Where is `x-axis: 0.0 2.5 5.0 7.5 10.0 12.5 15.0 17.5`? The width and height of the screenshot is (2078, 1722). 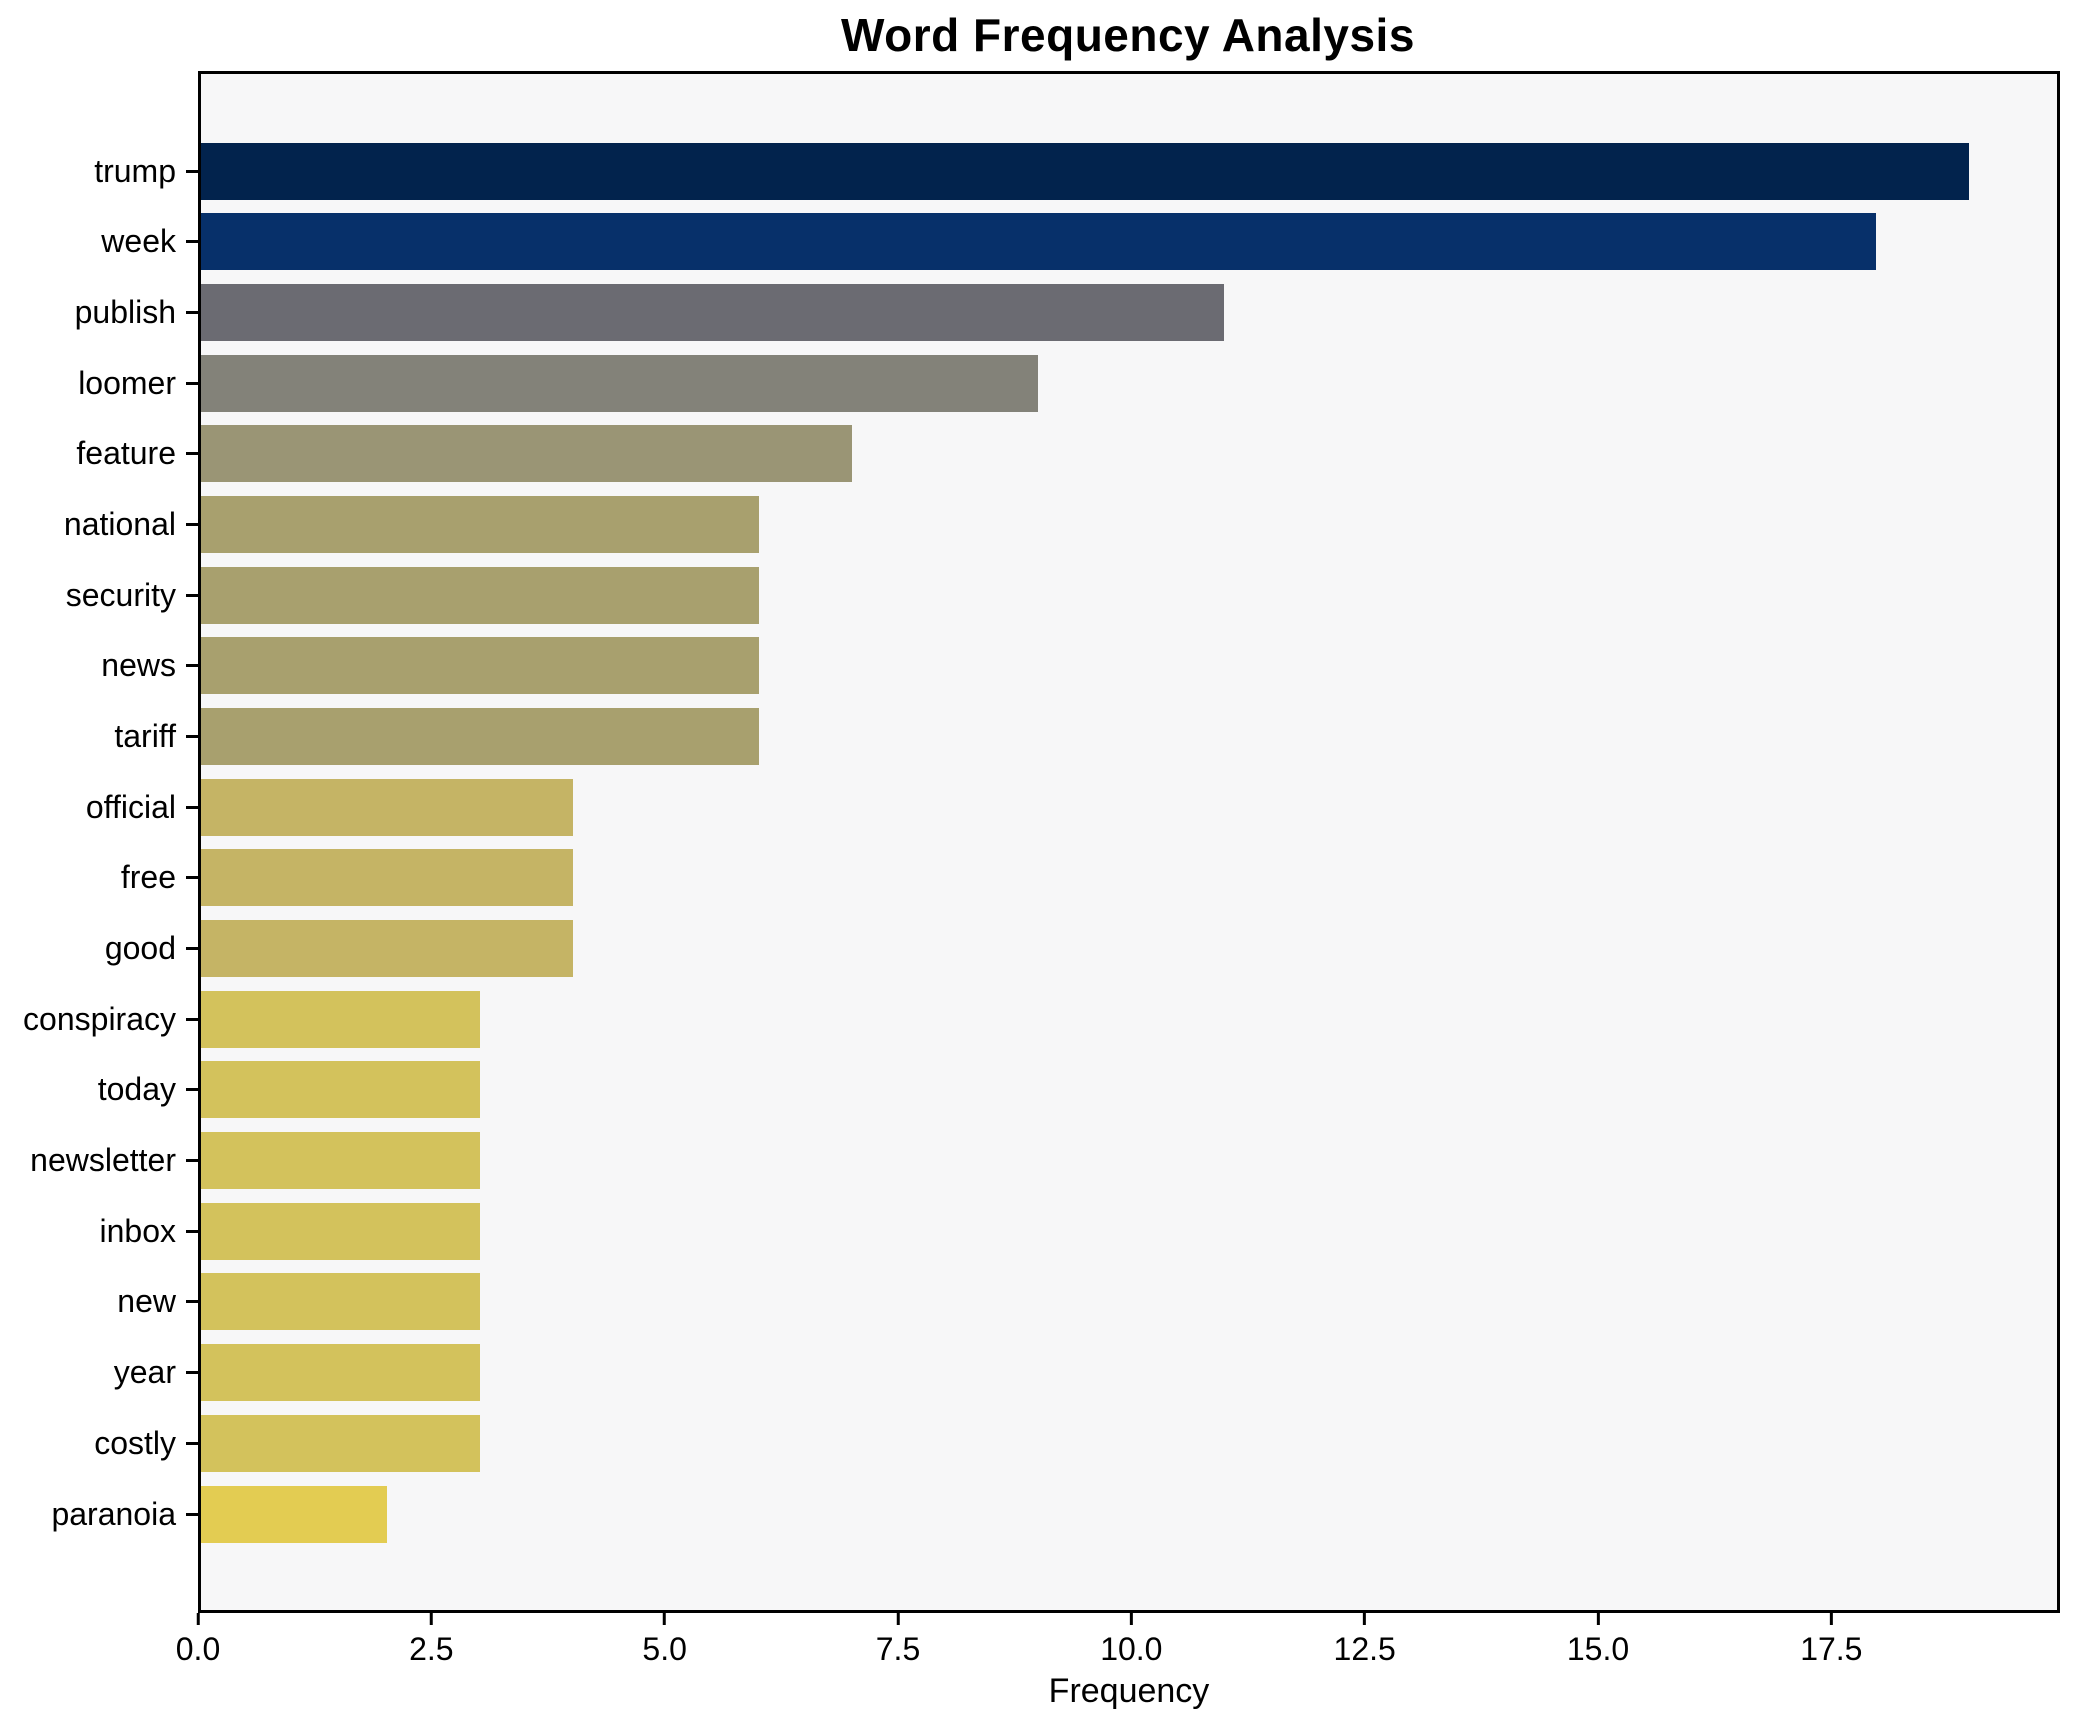 x-axis: 0.0 2.5 5.0 7.5 10.0 12.5 15.0 17.5 is located at coordinates (1118, 1648).